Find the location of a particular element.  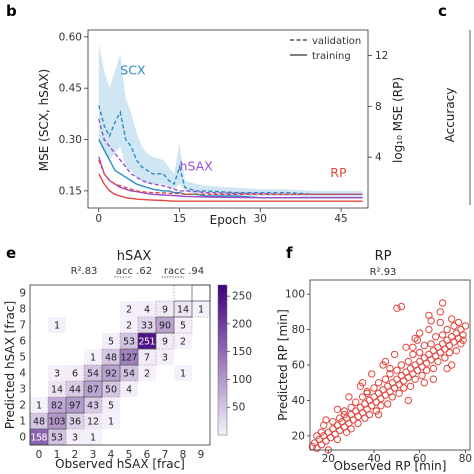

b-y-right-tick-label: 8 is located at coordinates (378, 107).